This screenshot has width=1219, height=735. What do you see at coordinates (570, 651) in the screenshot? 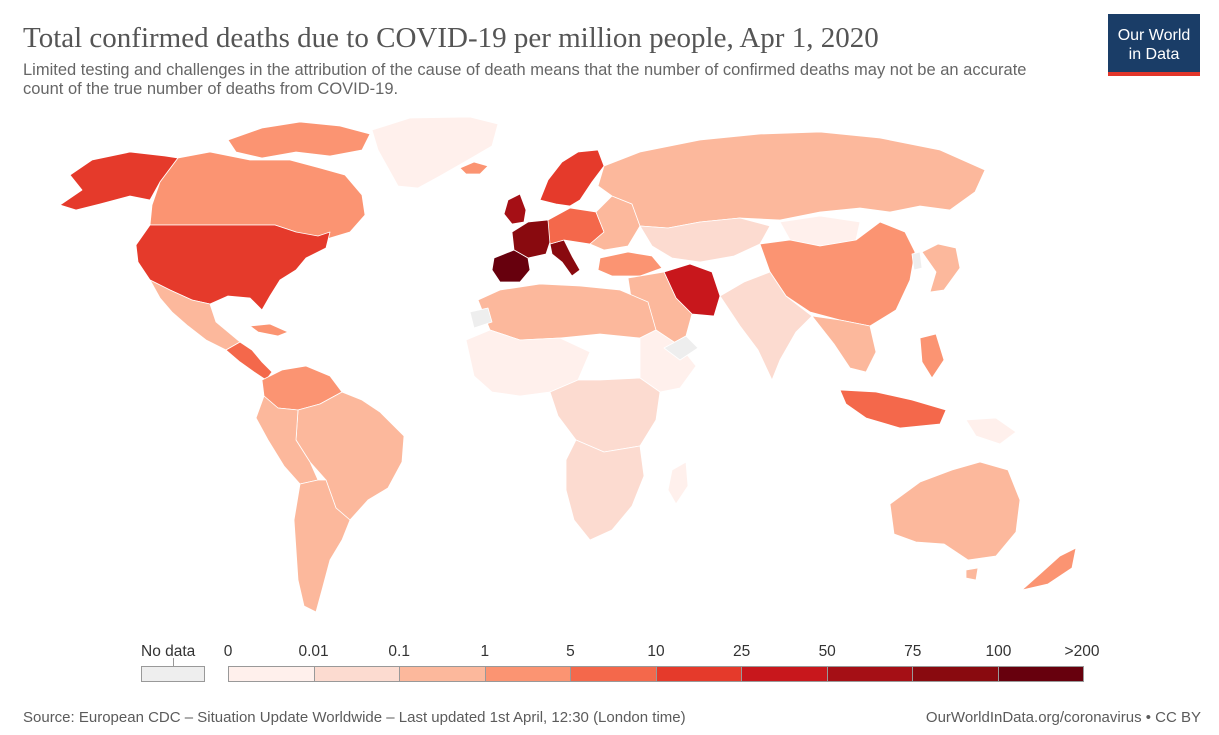
I see `legend-tick-label: 5` at bounding box center [570, 651].